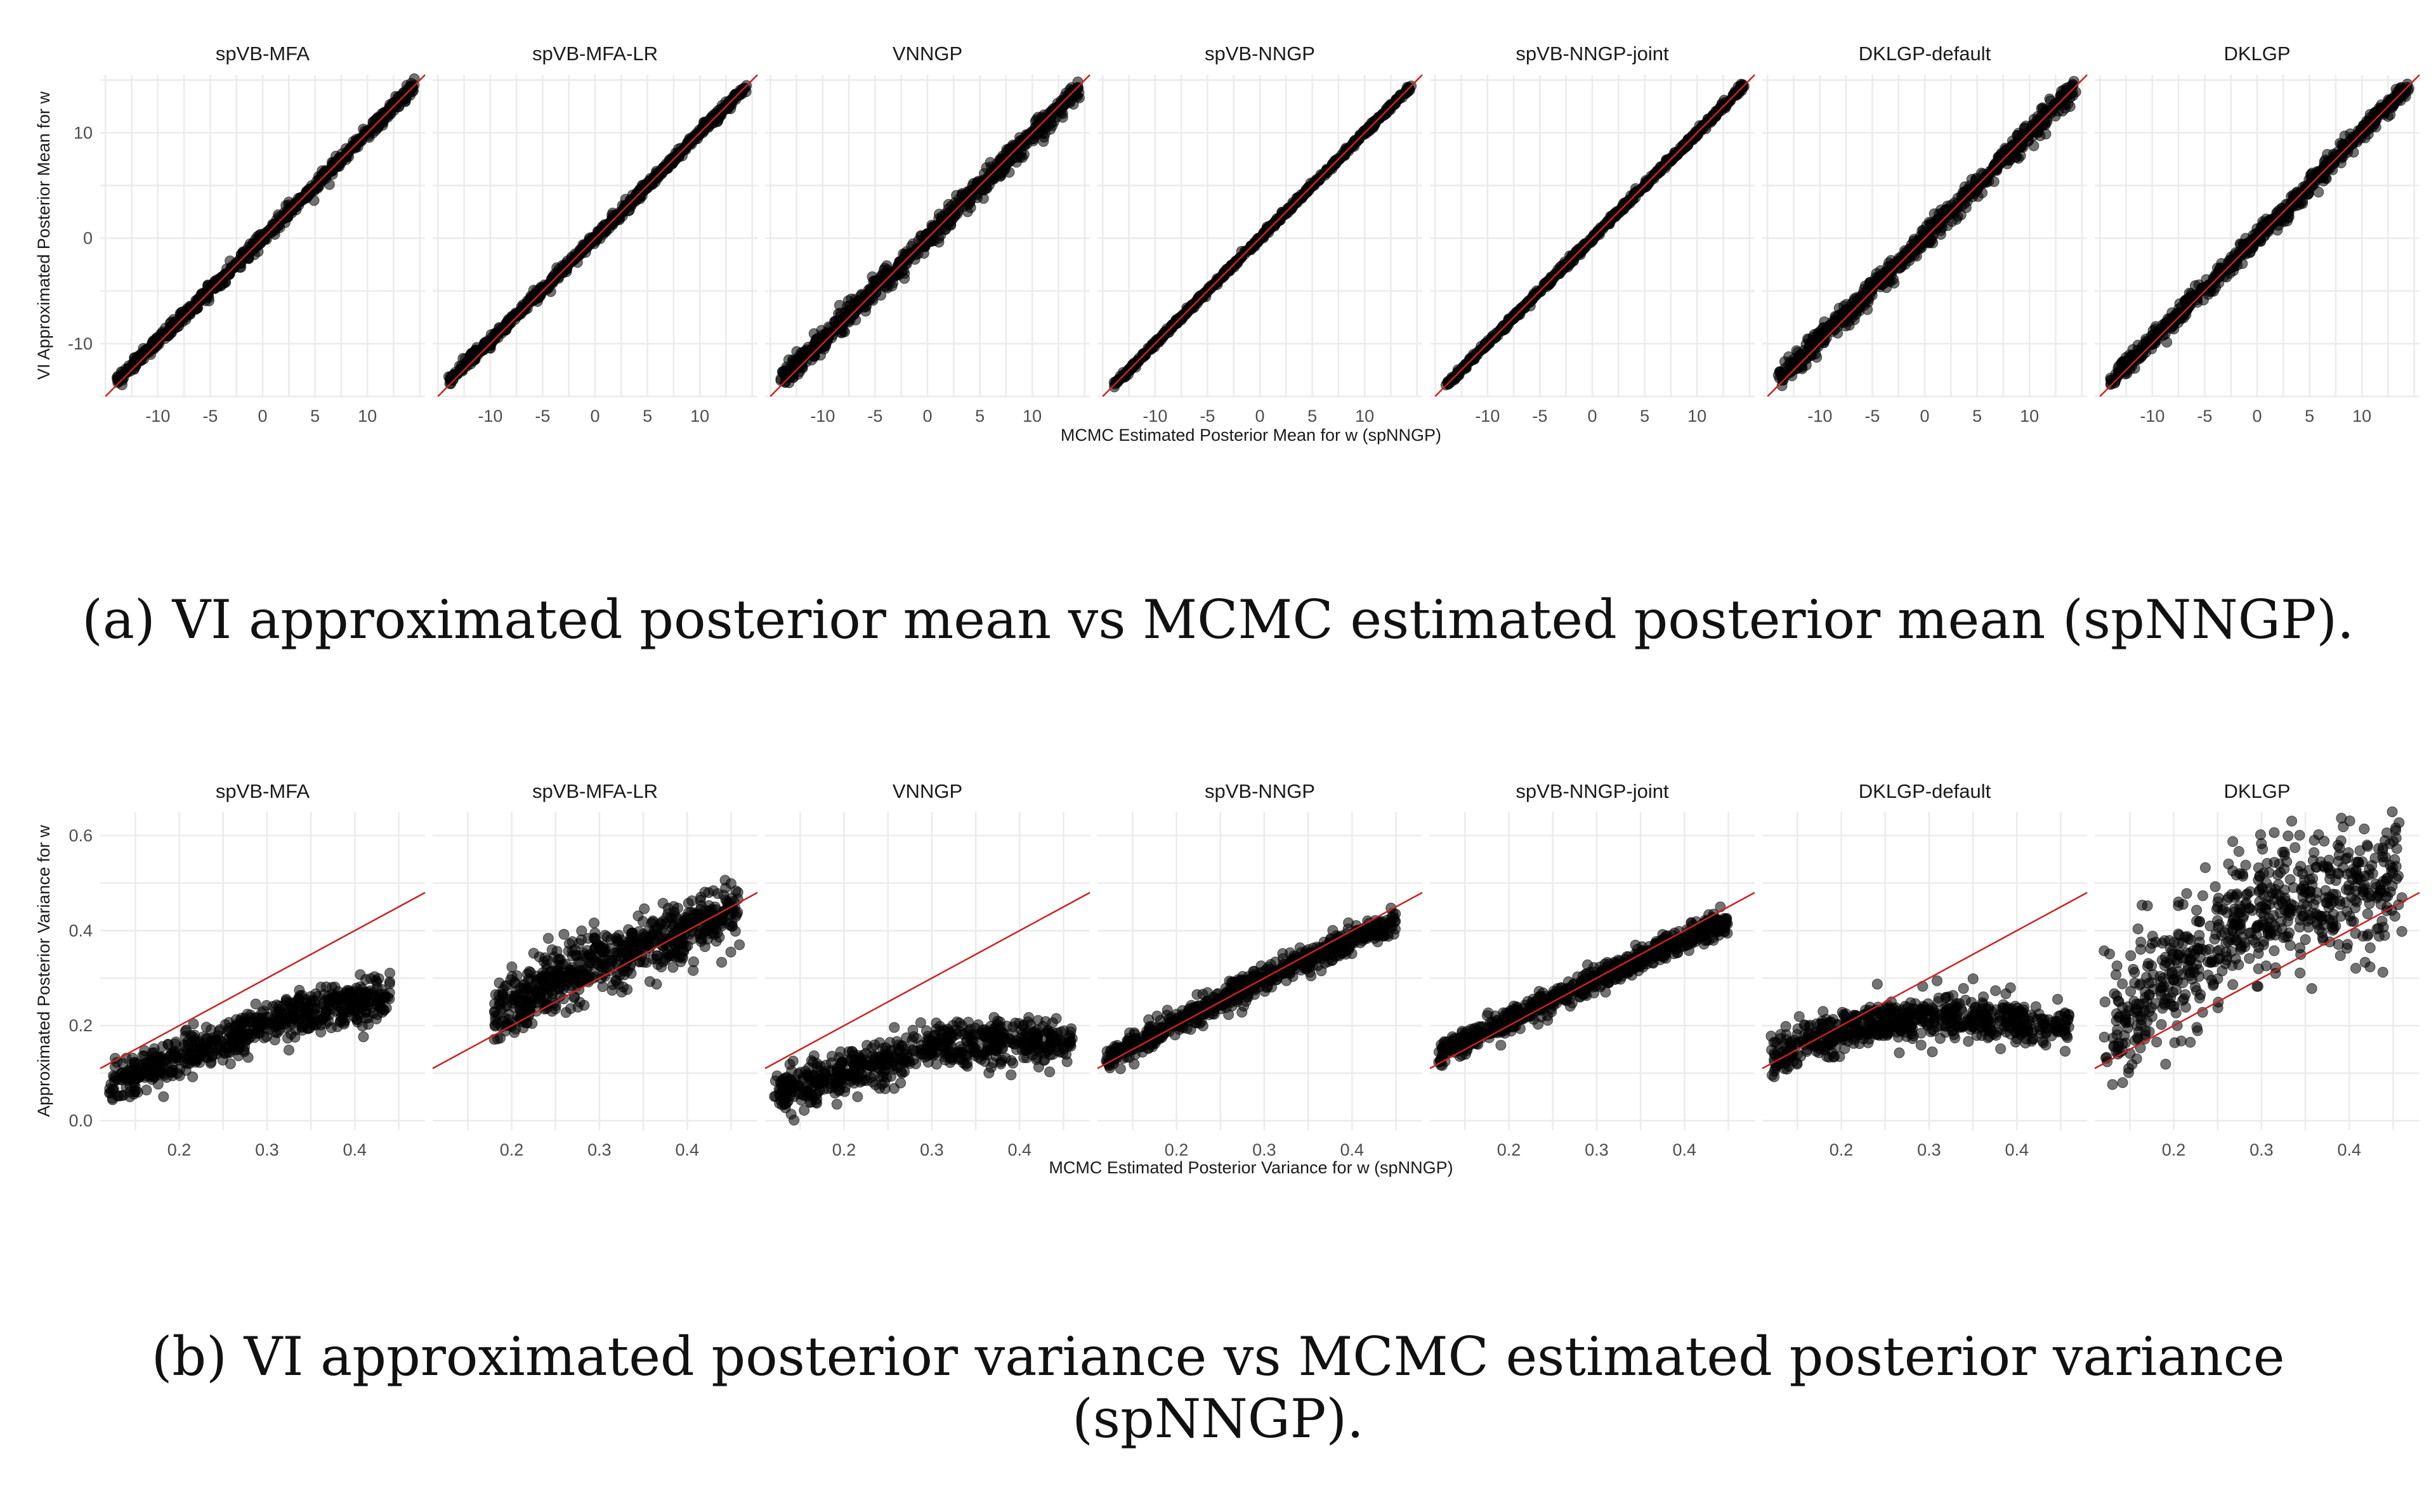 This screenshot has height=1512, width=2436. What do you see at coordinates (88, 238) in the screenshot?
I see `y-tick-label: 0` at bounding box center [88, 238].